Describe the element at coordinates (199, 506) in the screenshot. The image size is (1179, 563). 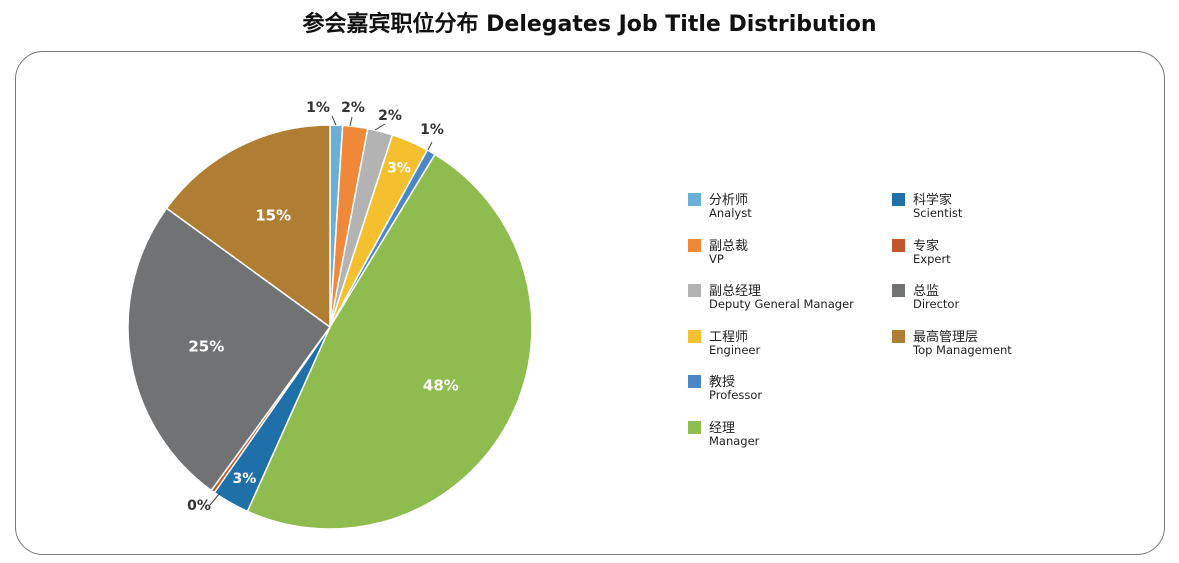
I see `data-label-expert: 0%` at that location.